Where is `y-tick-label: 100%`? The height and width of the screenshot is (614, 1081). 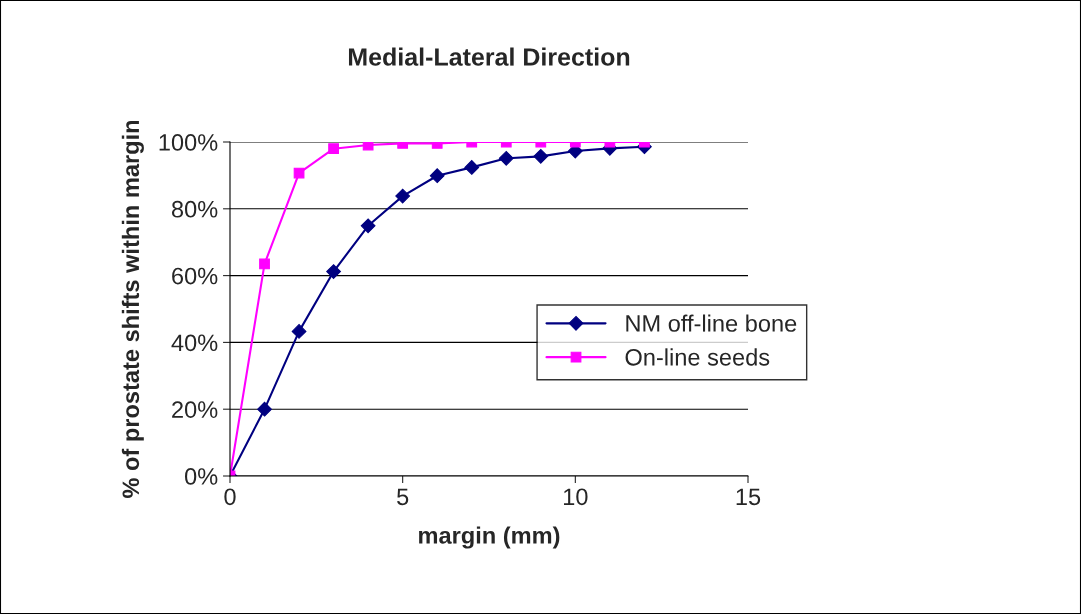 y-tick-label: 100% is located at coordinates (188, 142).